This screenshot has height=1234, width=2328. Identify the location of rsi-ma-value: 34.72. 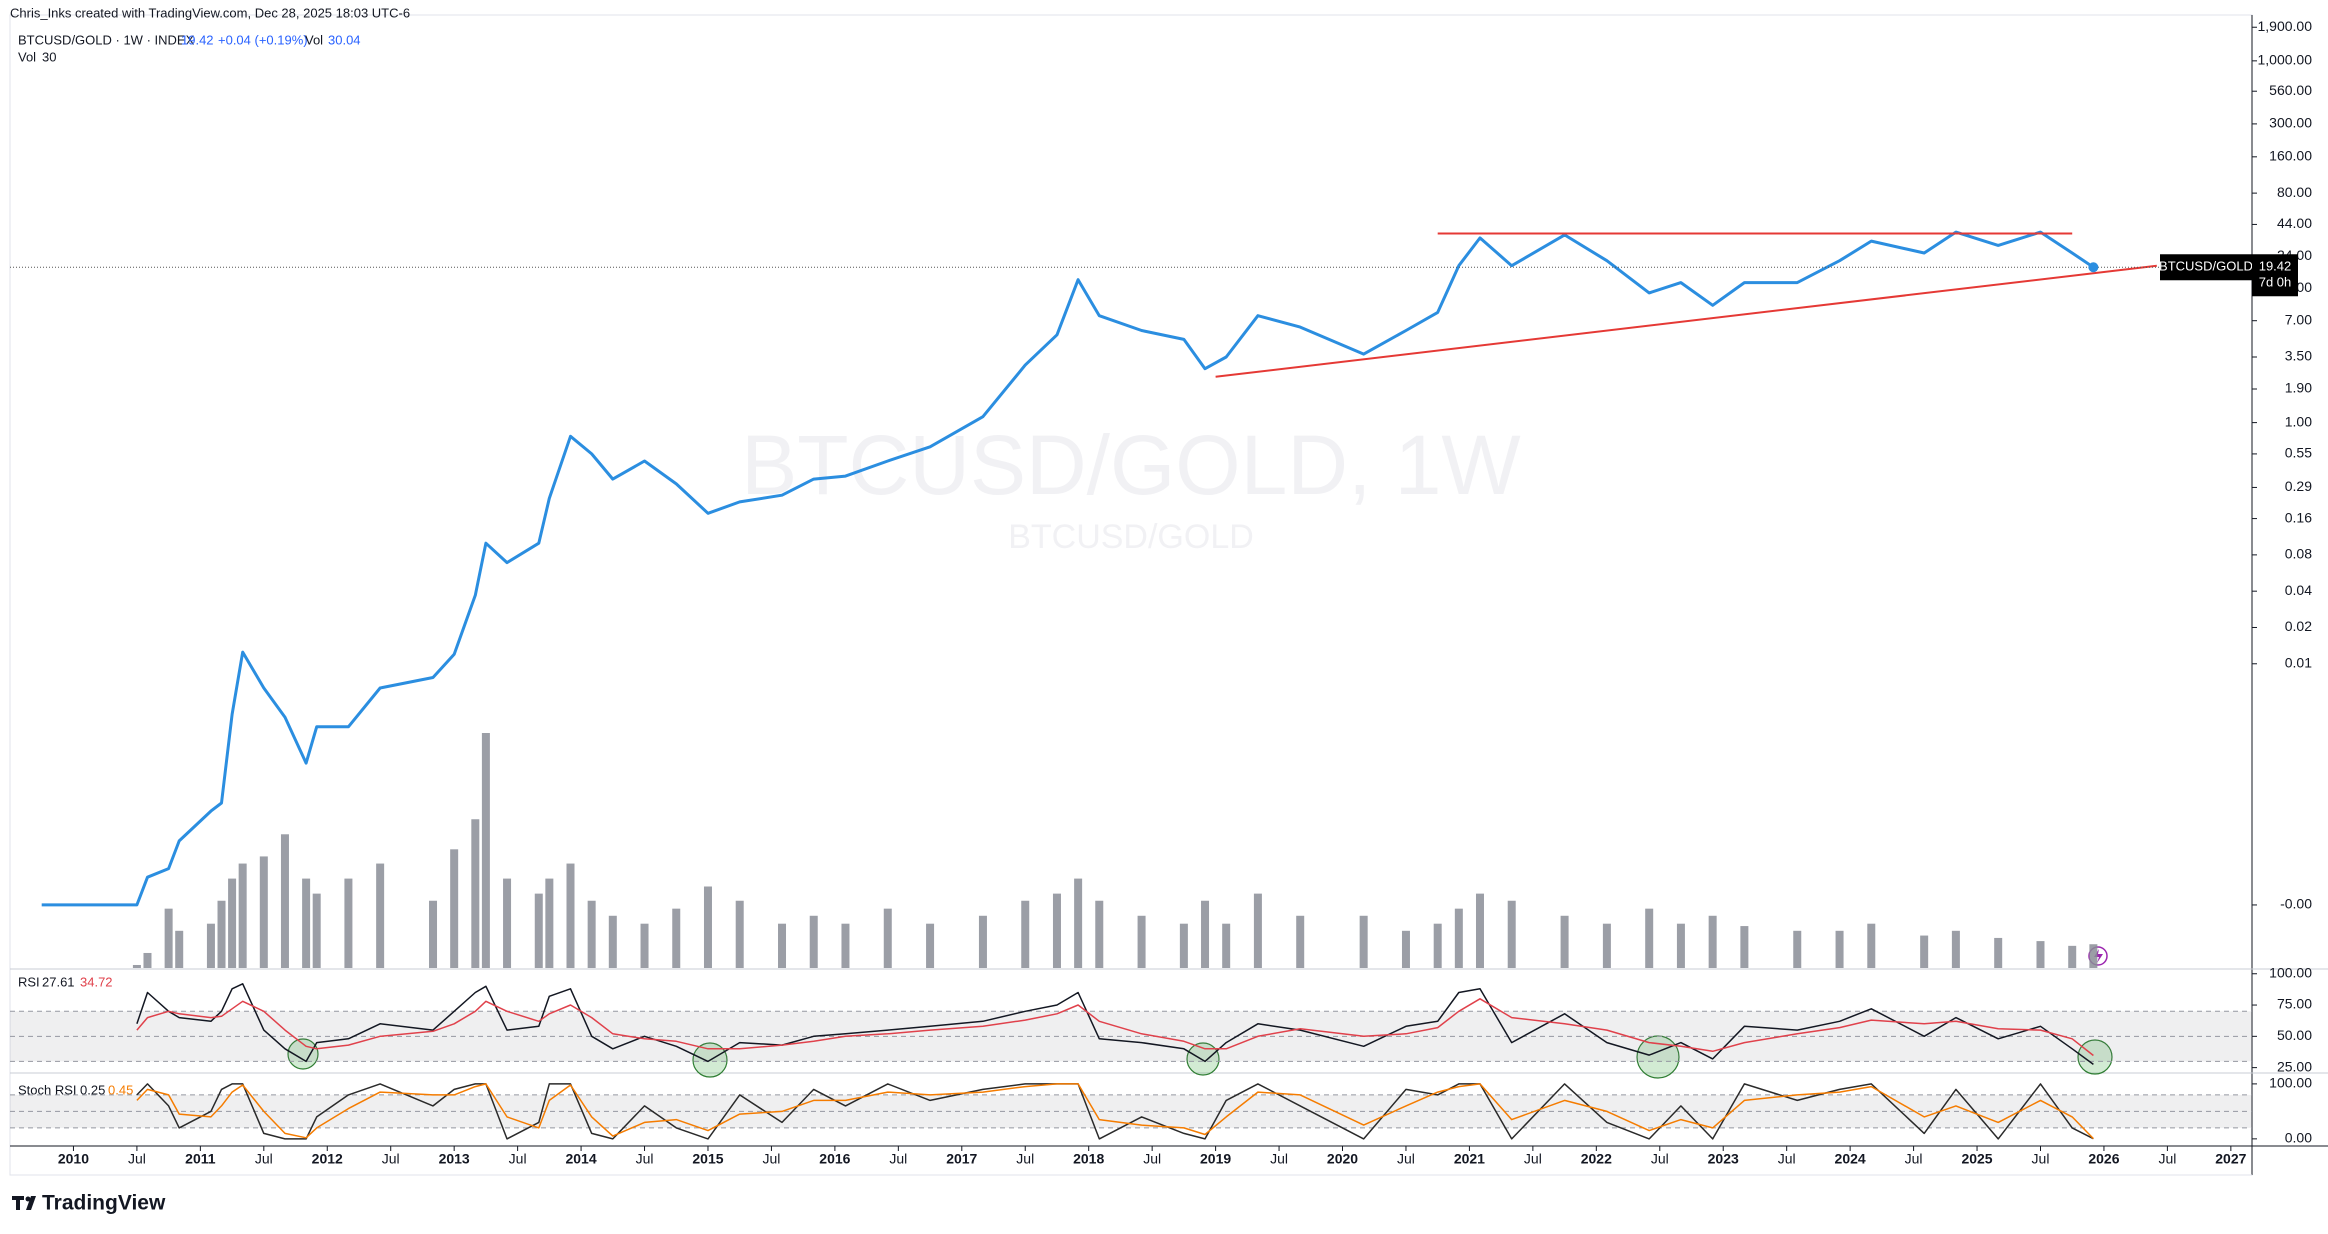
(96, 981).